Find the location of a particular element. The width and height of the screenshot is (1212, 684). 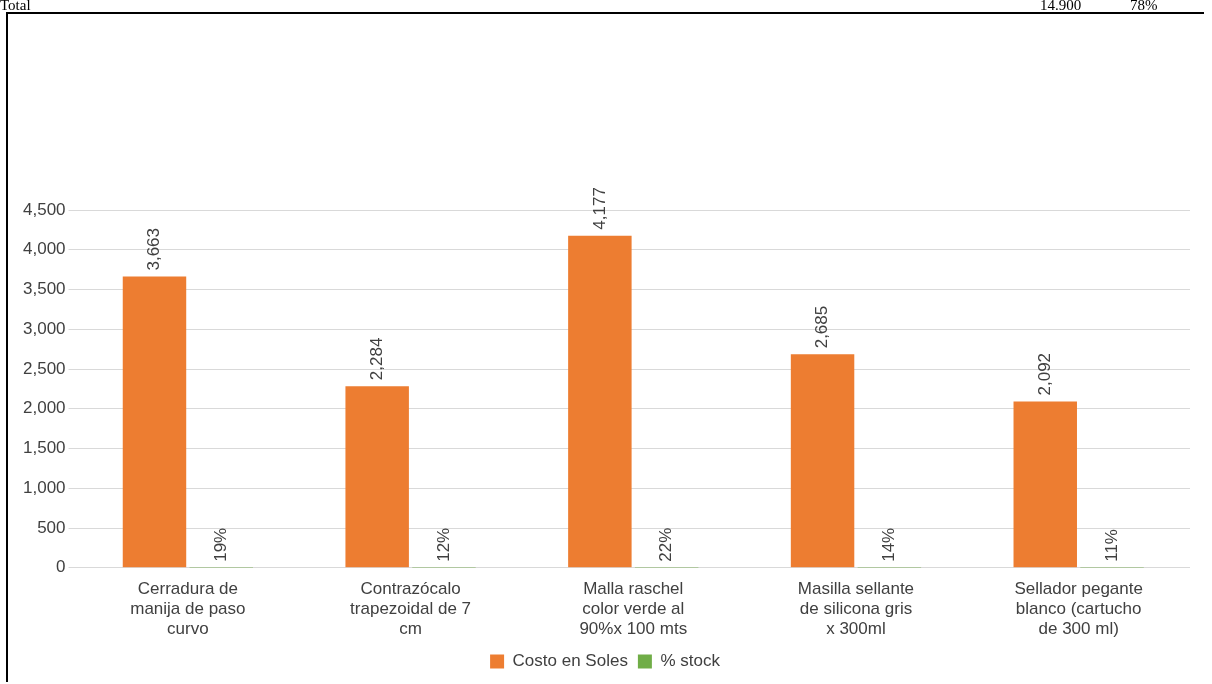

y-tick-label: 3,500 is located at coordinates (44, 289).